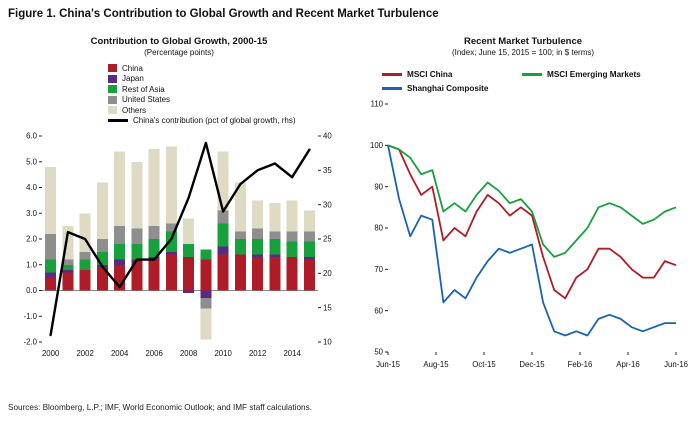  What do you see at coordinates (227, 79) in the screenshot?
I see `legend-item-japan: Japan` at bounding box center [227, 79].